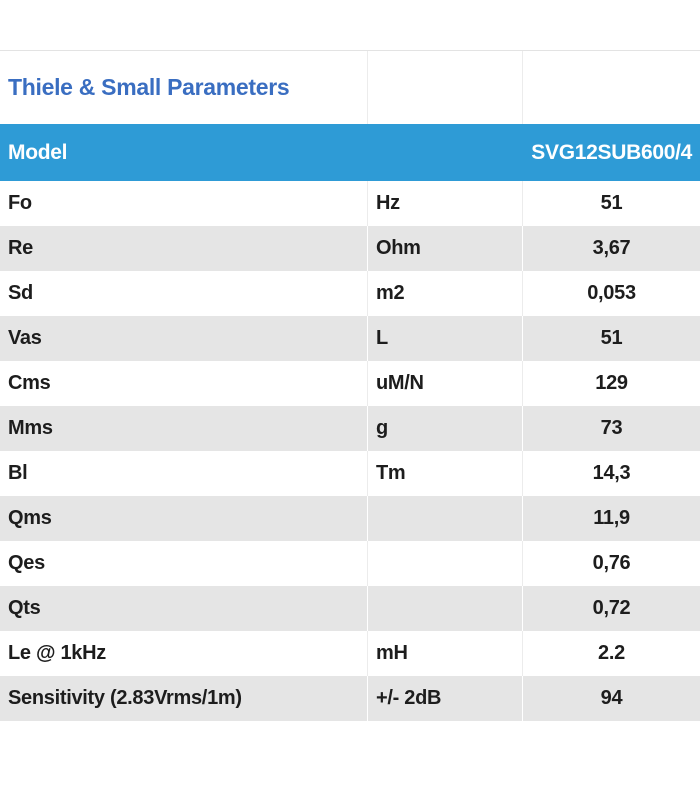 This screenshot has height=800, width=700. What do you see at coordinates (149, 87) in the screenshot?
I see `table-title: Thiele & Small Parameters` at bounding box center [149, 87].